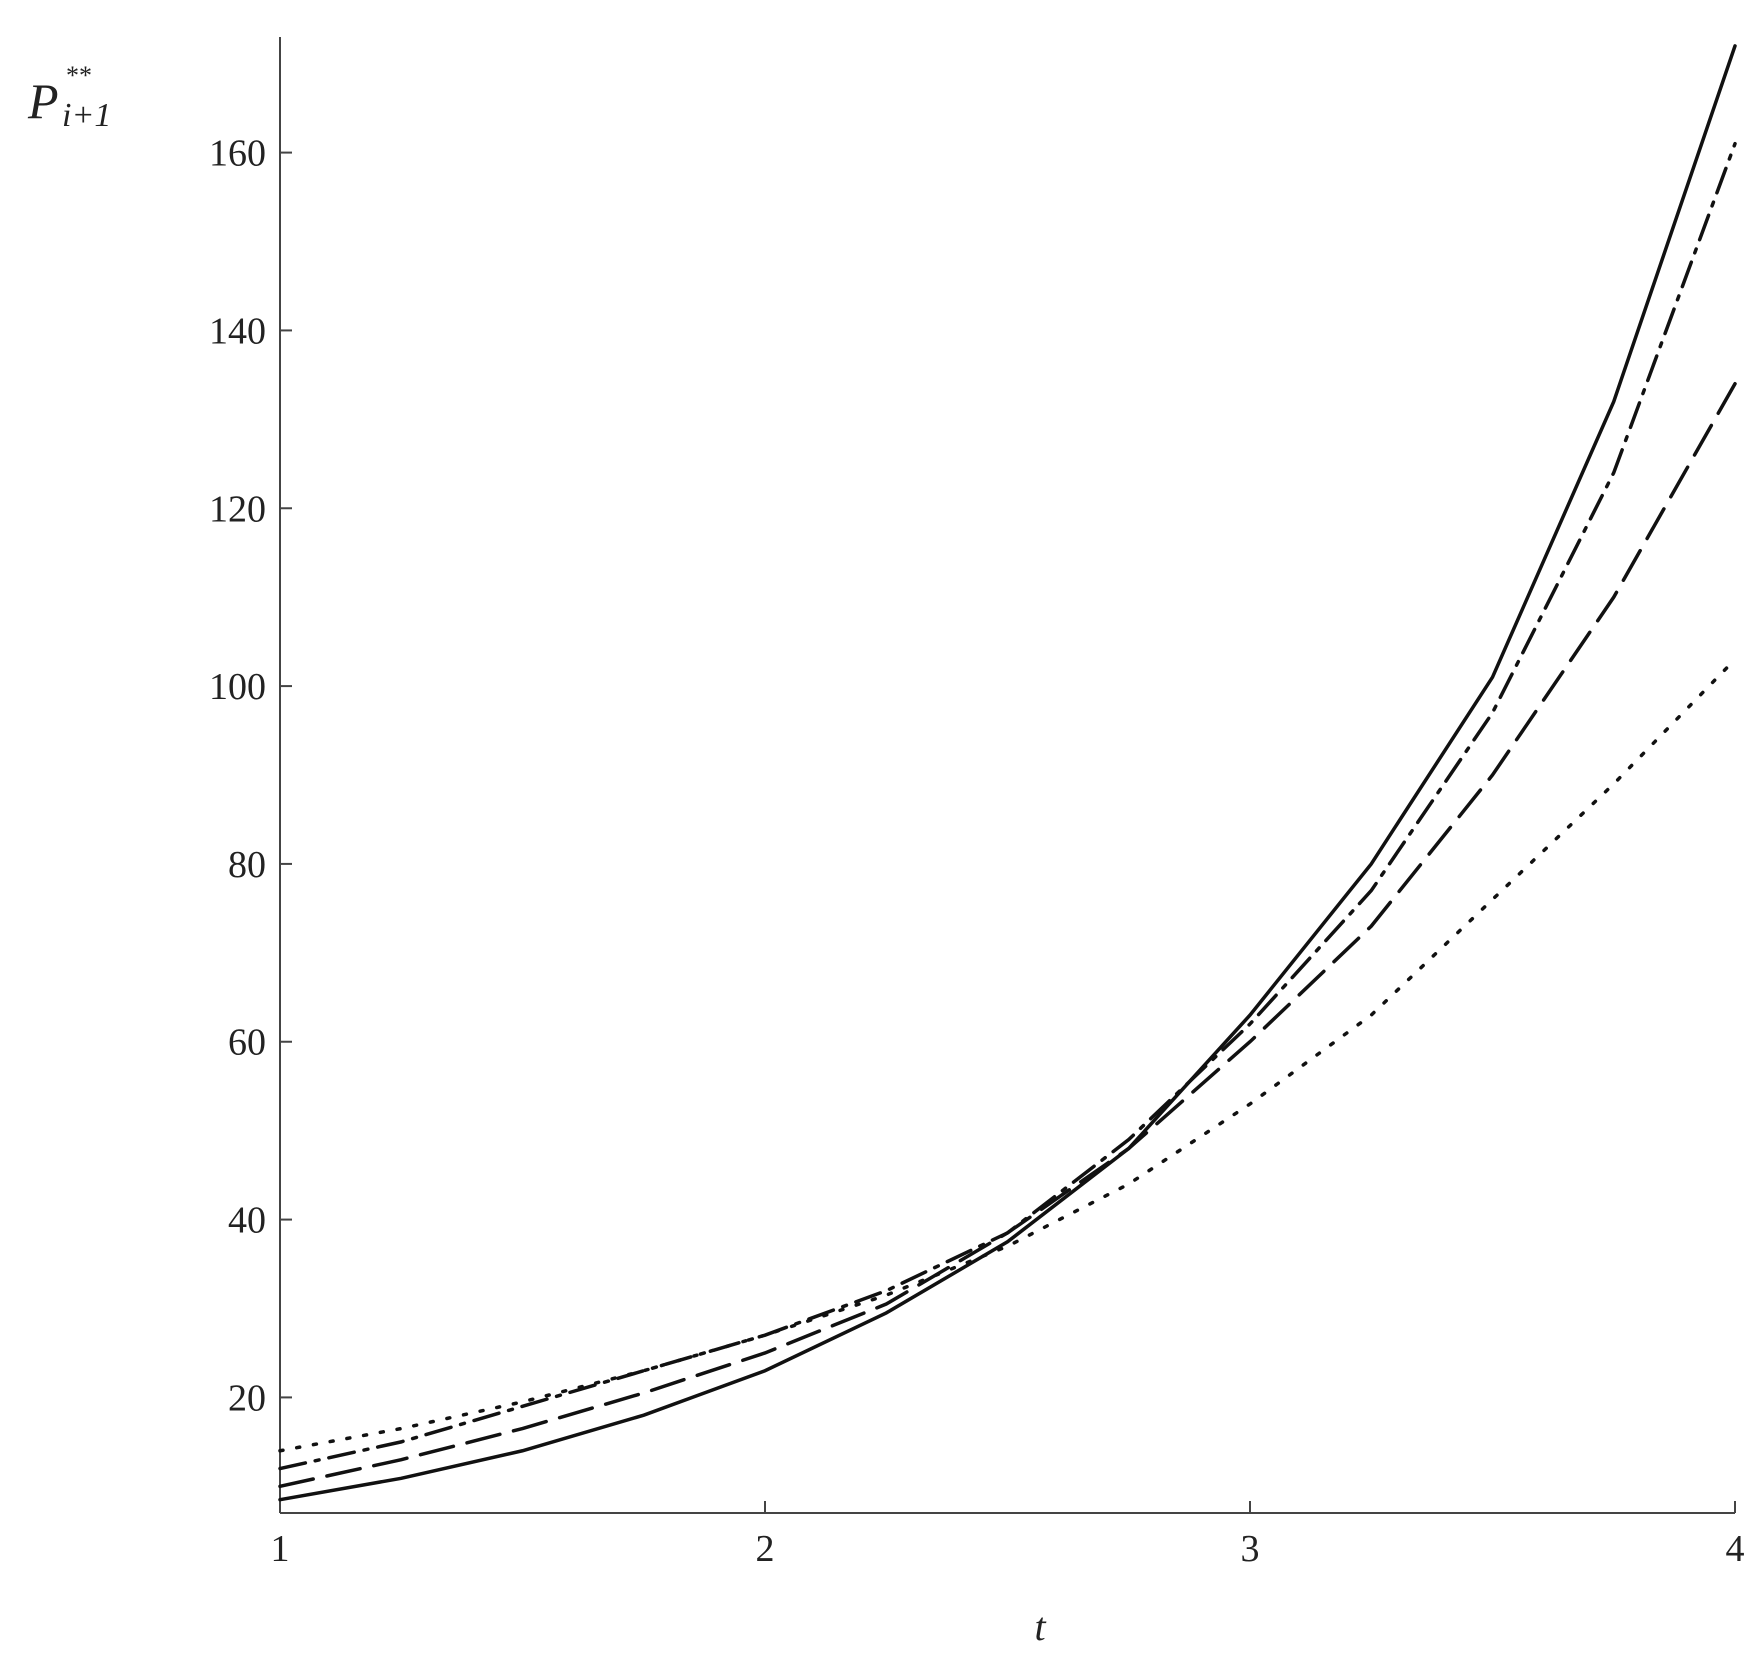 This screenshot has width=1761, height=1662. Describe the element at coordinates (1040, 1626) in the screenshot. I see `x-axis-label: t` at that location.